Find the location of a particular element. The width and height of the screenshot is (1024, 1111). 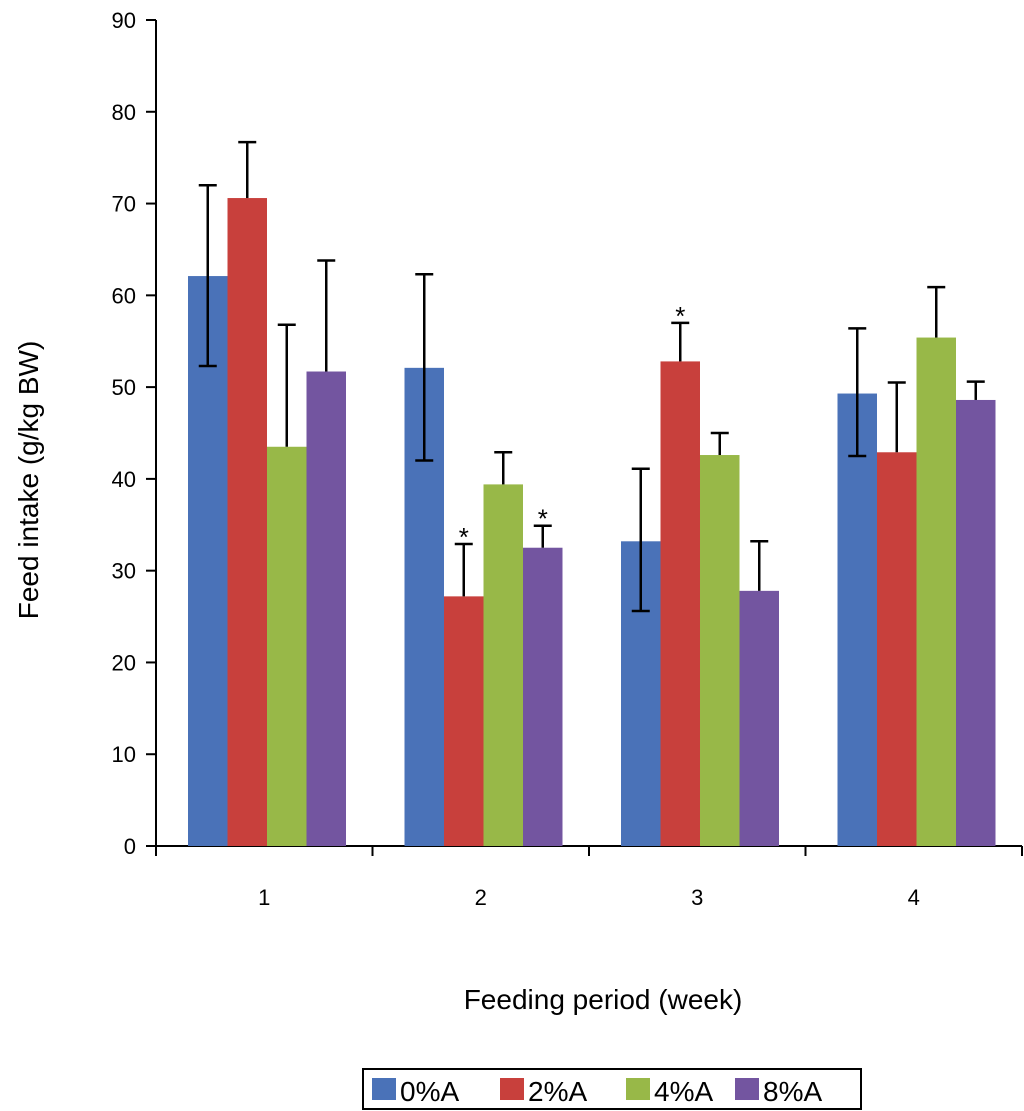

legend-label: 2%A is located at coordinates (557, 1091).